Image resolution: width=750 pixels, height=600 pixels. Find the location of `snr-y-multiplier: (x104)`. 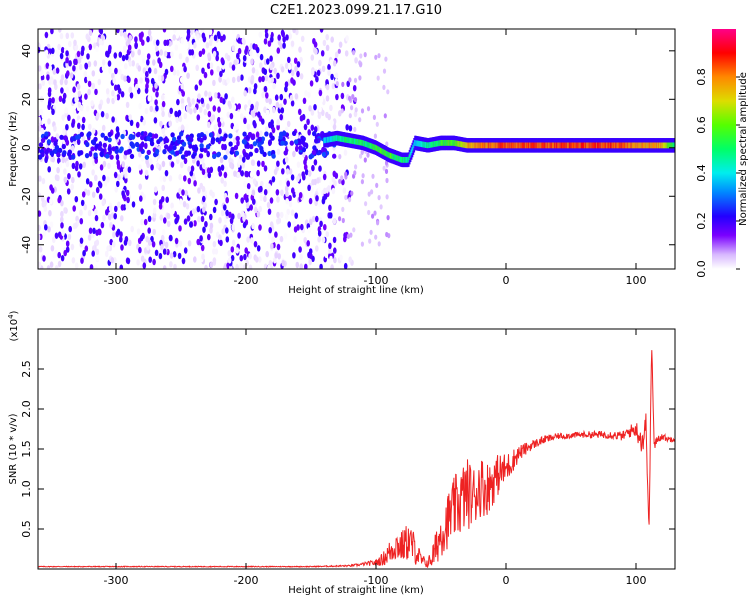

snr-y-multiplier: (x104) is located at coordinates (13, 325).